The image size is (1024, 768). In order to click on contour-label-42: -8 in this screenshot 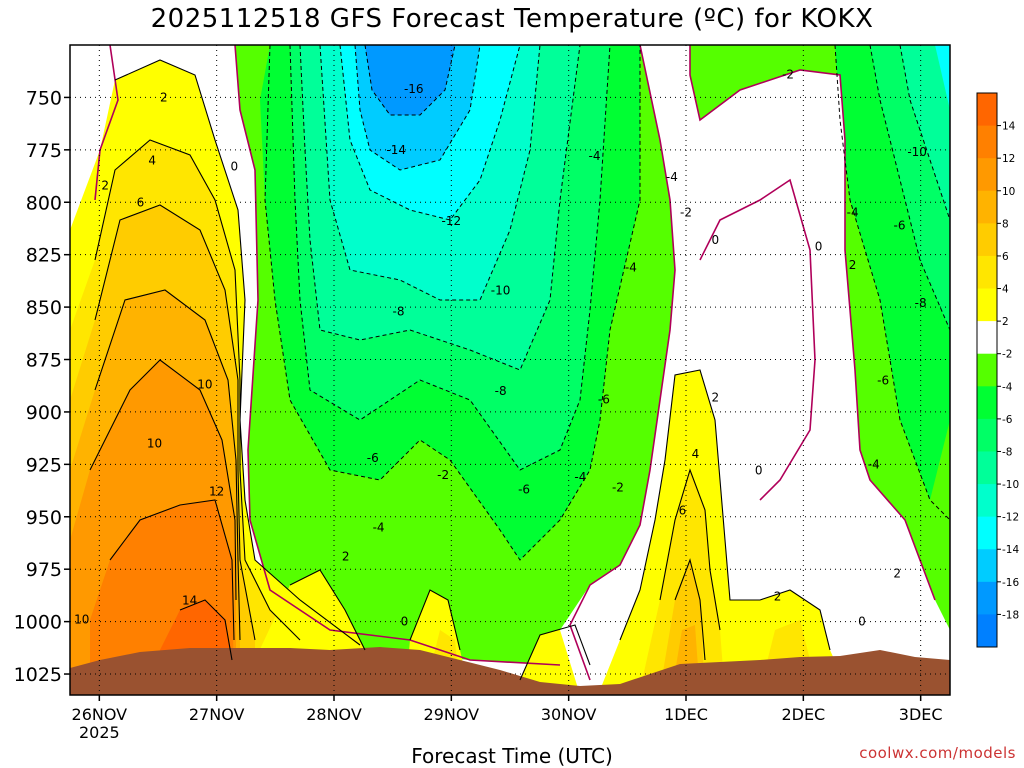, I will do `click(921, 303)`.